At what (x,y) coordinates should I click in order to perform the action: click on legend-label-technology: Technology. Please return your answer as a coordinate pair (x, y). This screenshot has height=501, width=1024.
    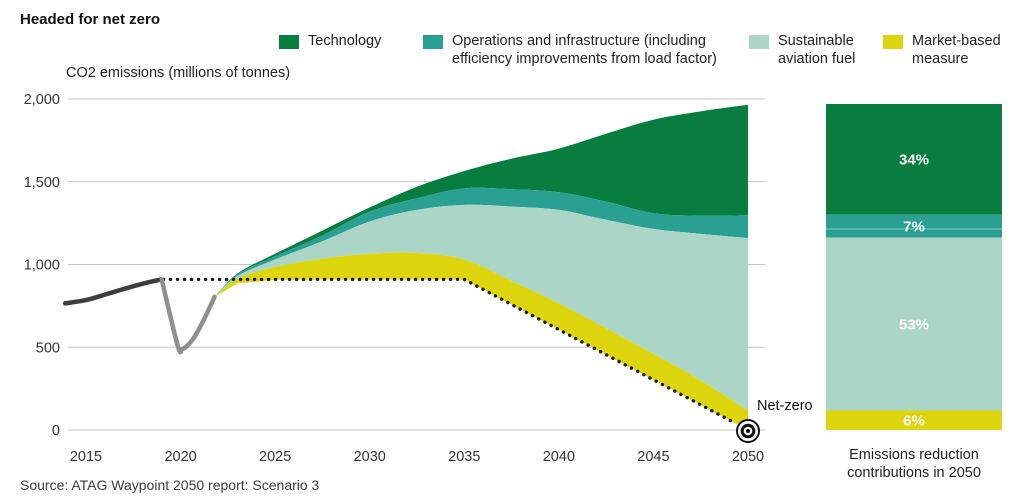
    Looking at the image, I should click on (345, 41).